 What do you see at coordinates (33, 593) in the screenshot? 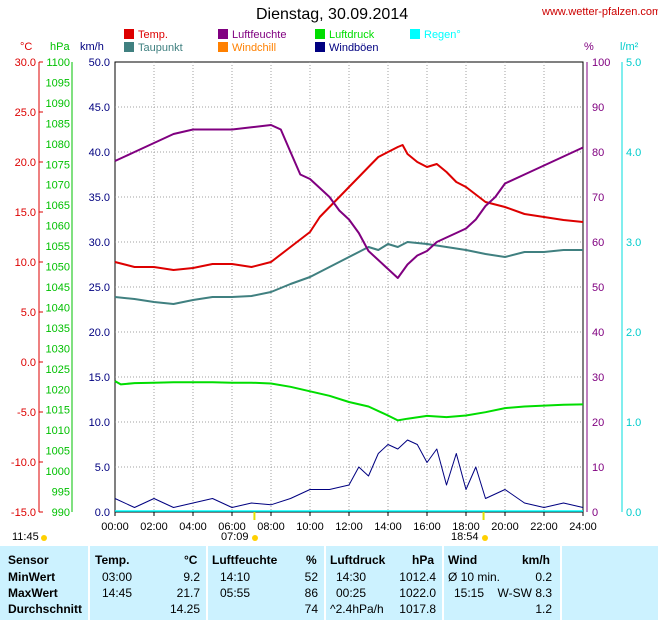
I see `stats-row-label: MaxWert` at bounding box center [33, 593].